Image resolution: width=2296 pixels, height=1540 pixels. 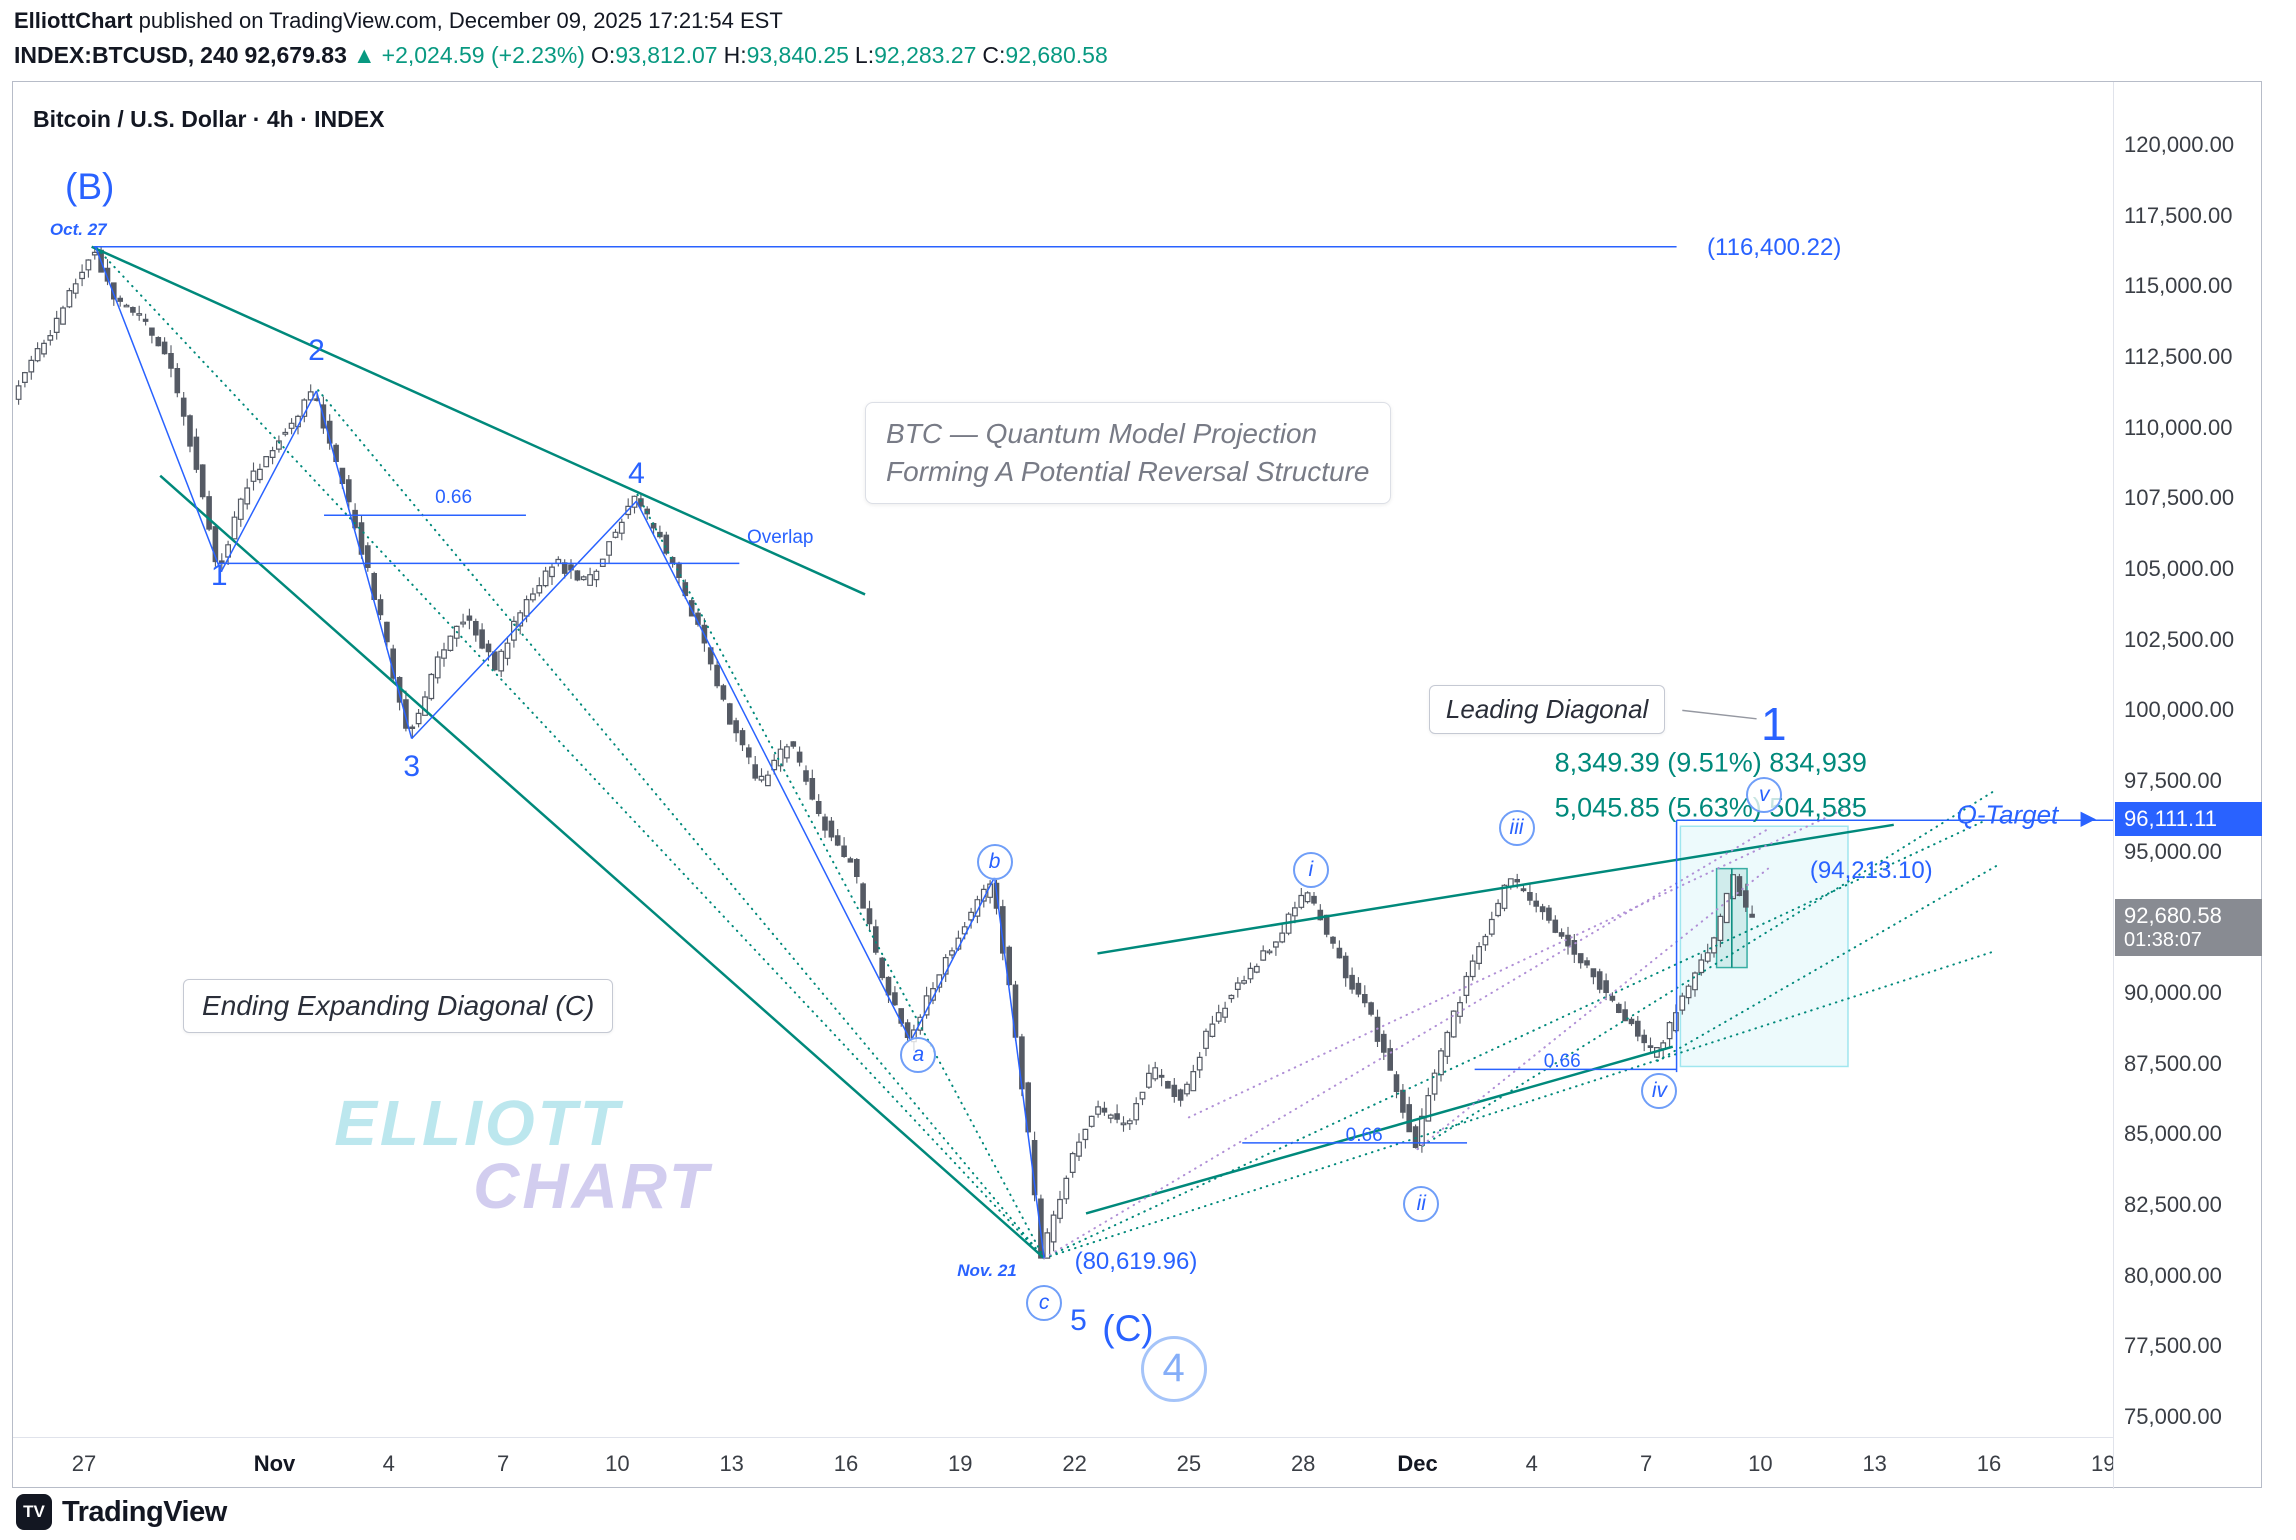 I want to click on q-target-price-tag: 96,111.11, so click(x=2188, y=819).